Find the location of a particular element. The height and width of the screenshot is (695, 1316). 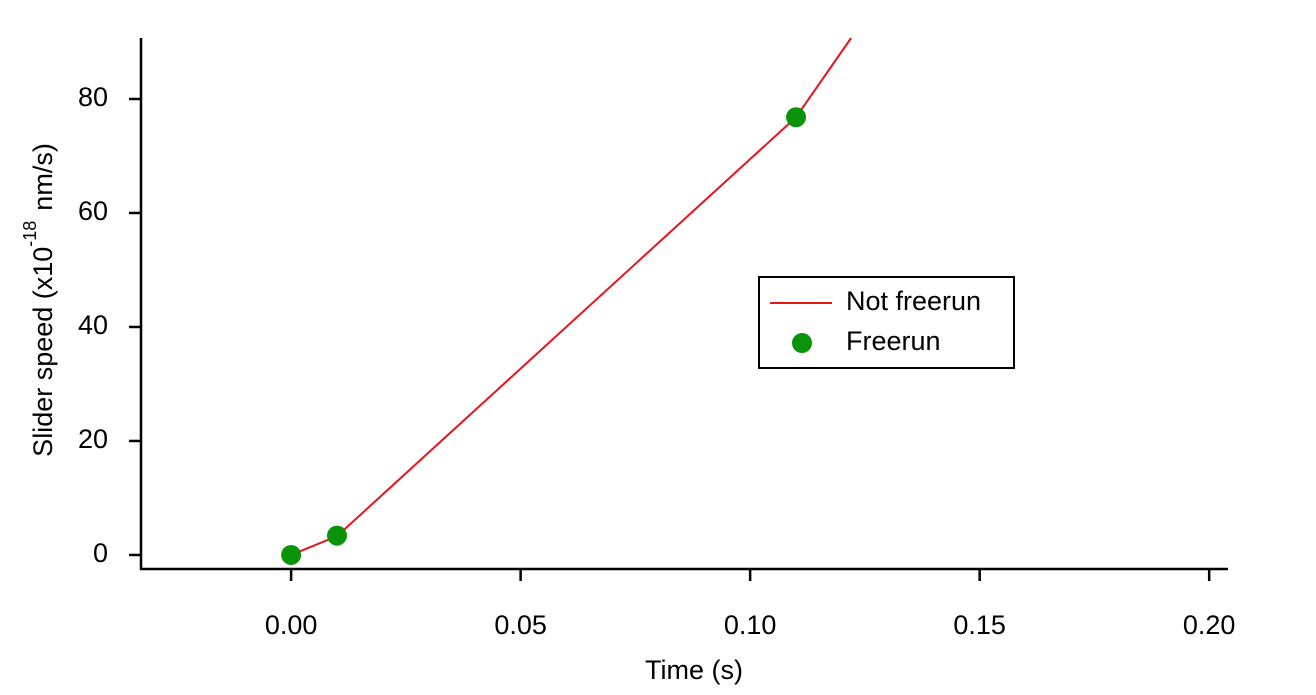

x-tick-label: 0.05 is located at coordinates (520, 625).